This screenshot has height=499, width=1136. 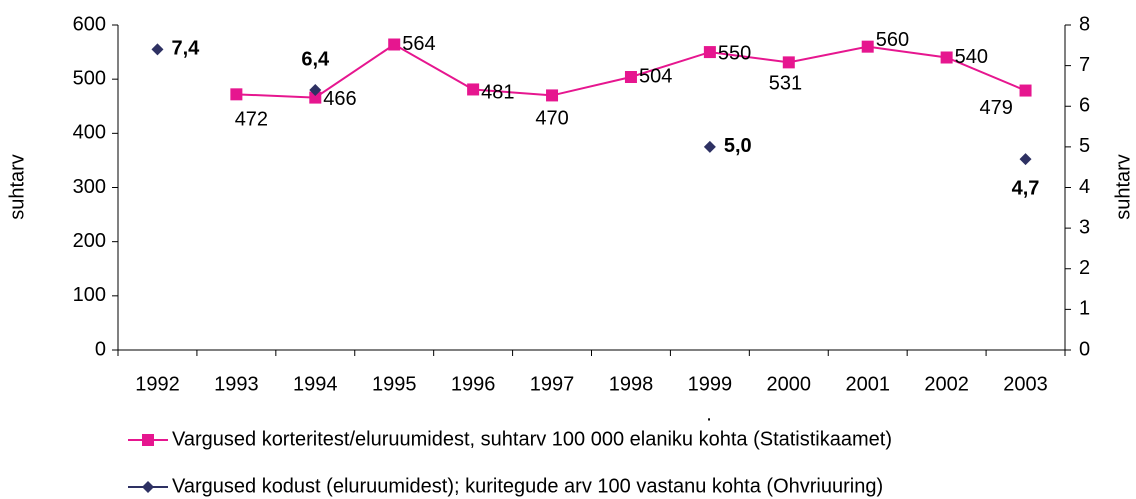 I want to click on data-label: 531, so click(x=785, y=84).